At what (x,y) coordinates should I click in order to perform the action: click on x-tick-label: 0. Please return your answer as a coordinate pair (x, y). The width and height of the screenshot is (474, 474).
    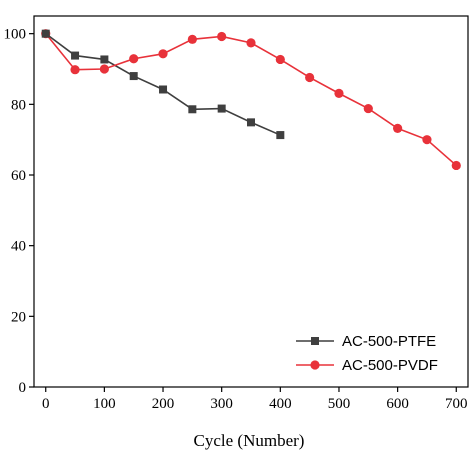
    Looking at the image, I should click on (46, 404).